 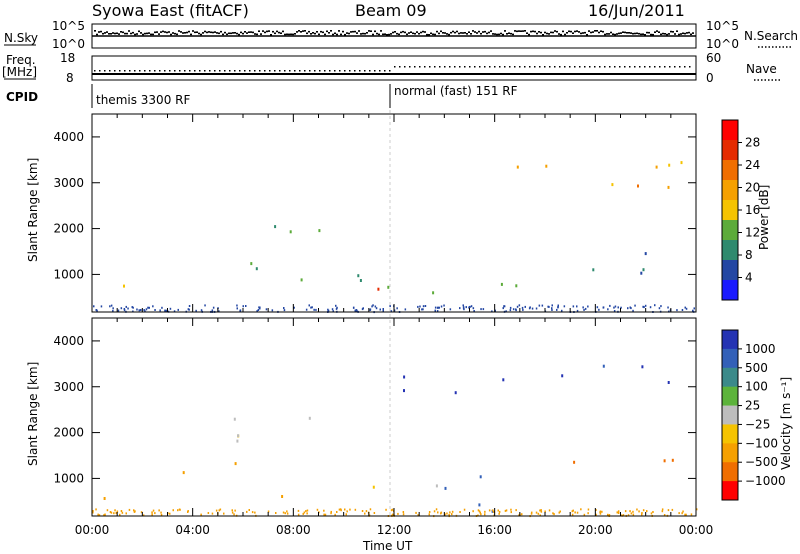 What do you see at coordinates (494, 530) in the screenshot?
I see `x-tick-label: 16:00` at bounding box center [494, 530].